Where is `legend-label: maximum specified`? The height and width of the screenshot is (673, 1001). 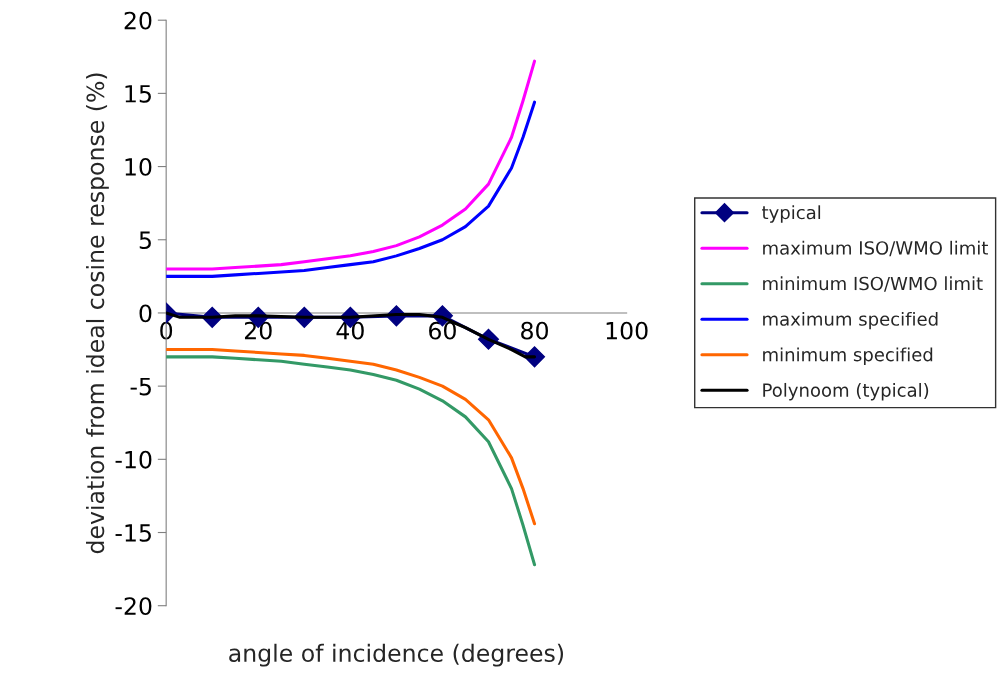 legend-label: maximum specified is located at coordinates (850, 320).